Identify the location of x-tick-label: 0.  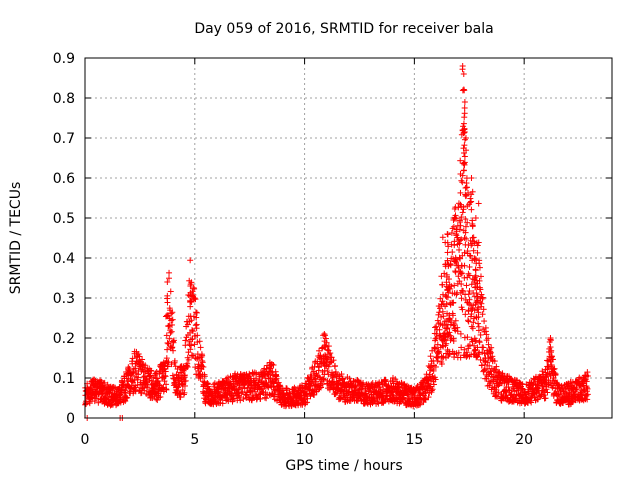
(85, 440).